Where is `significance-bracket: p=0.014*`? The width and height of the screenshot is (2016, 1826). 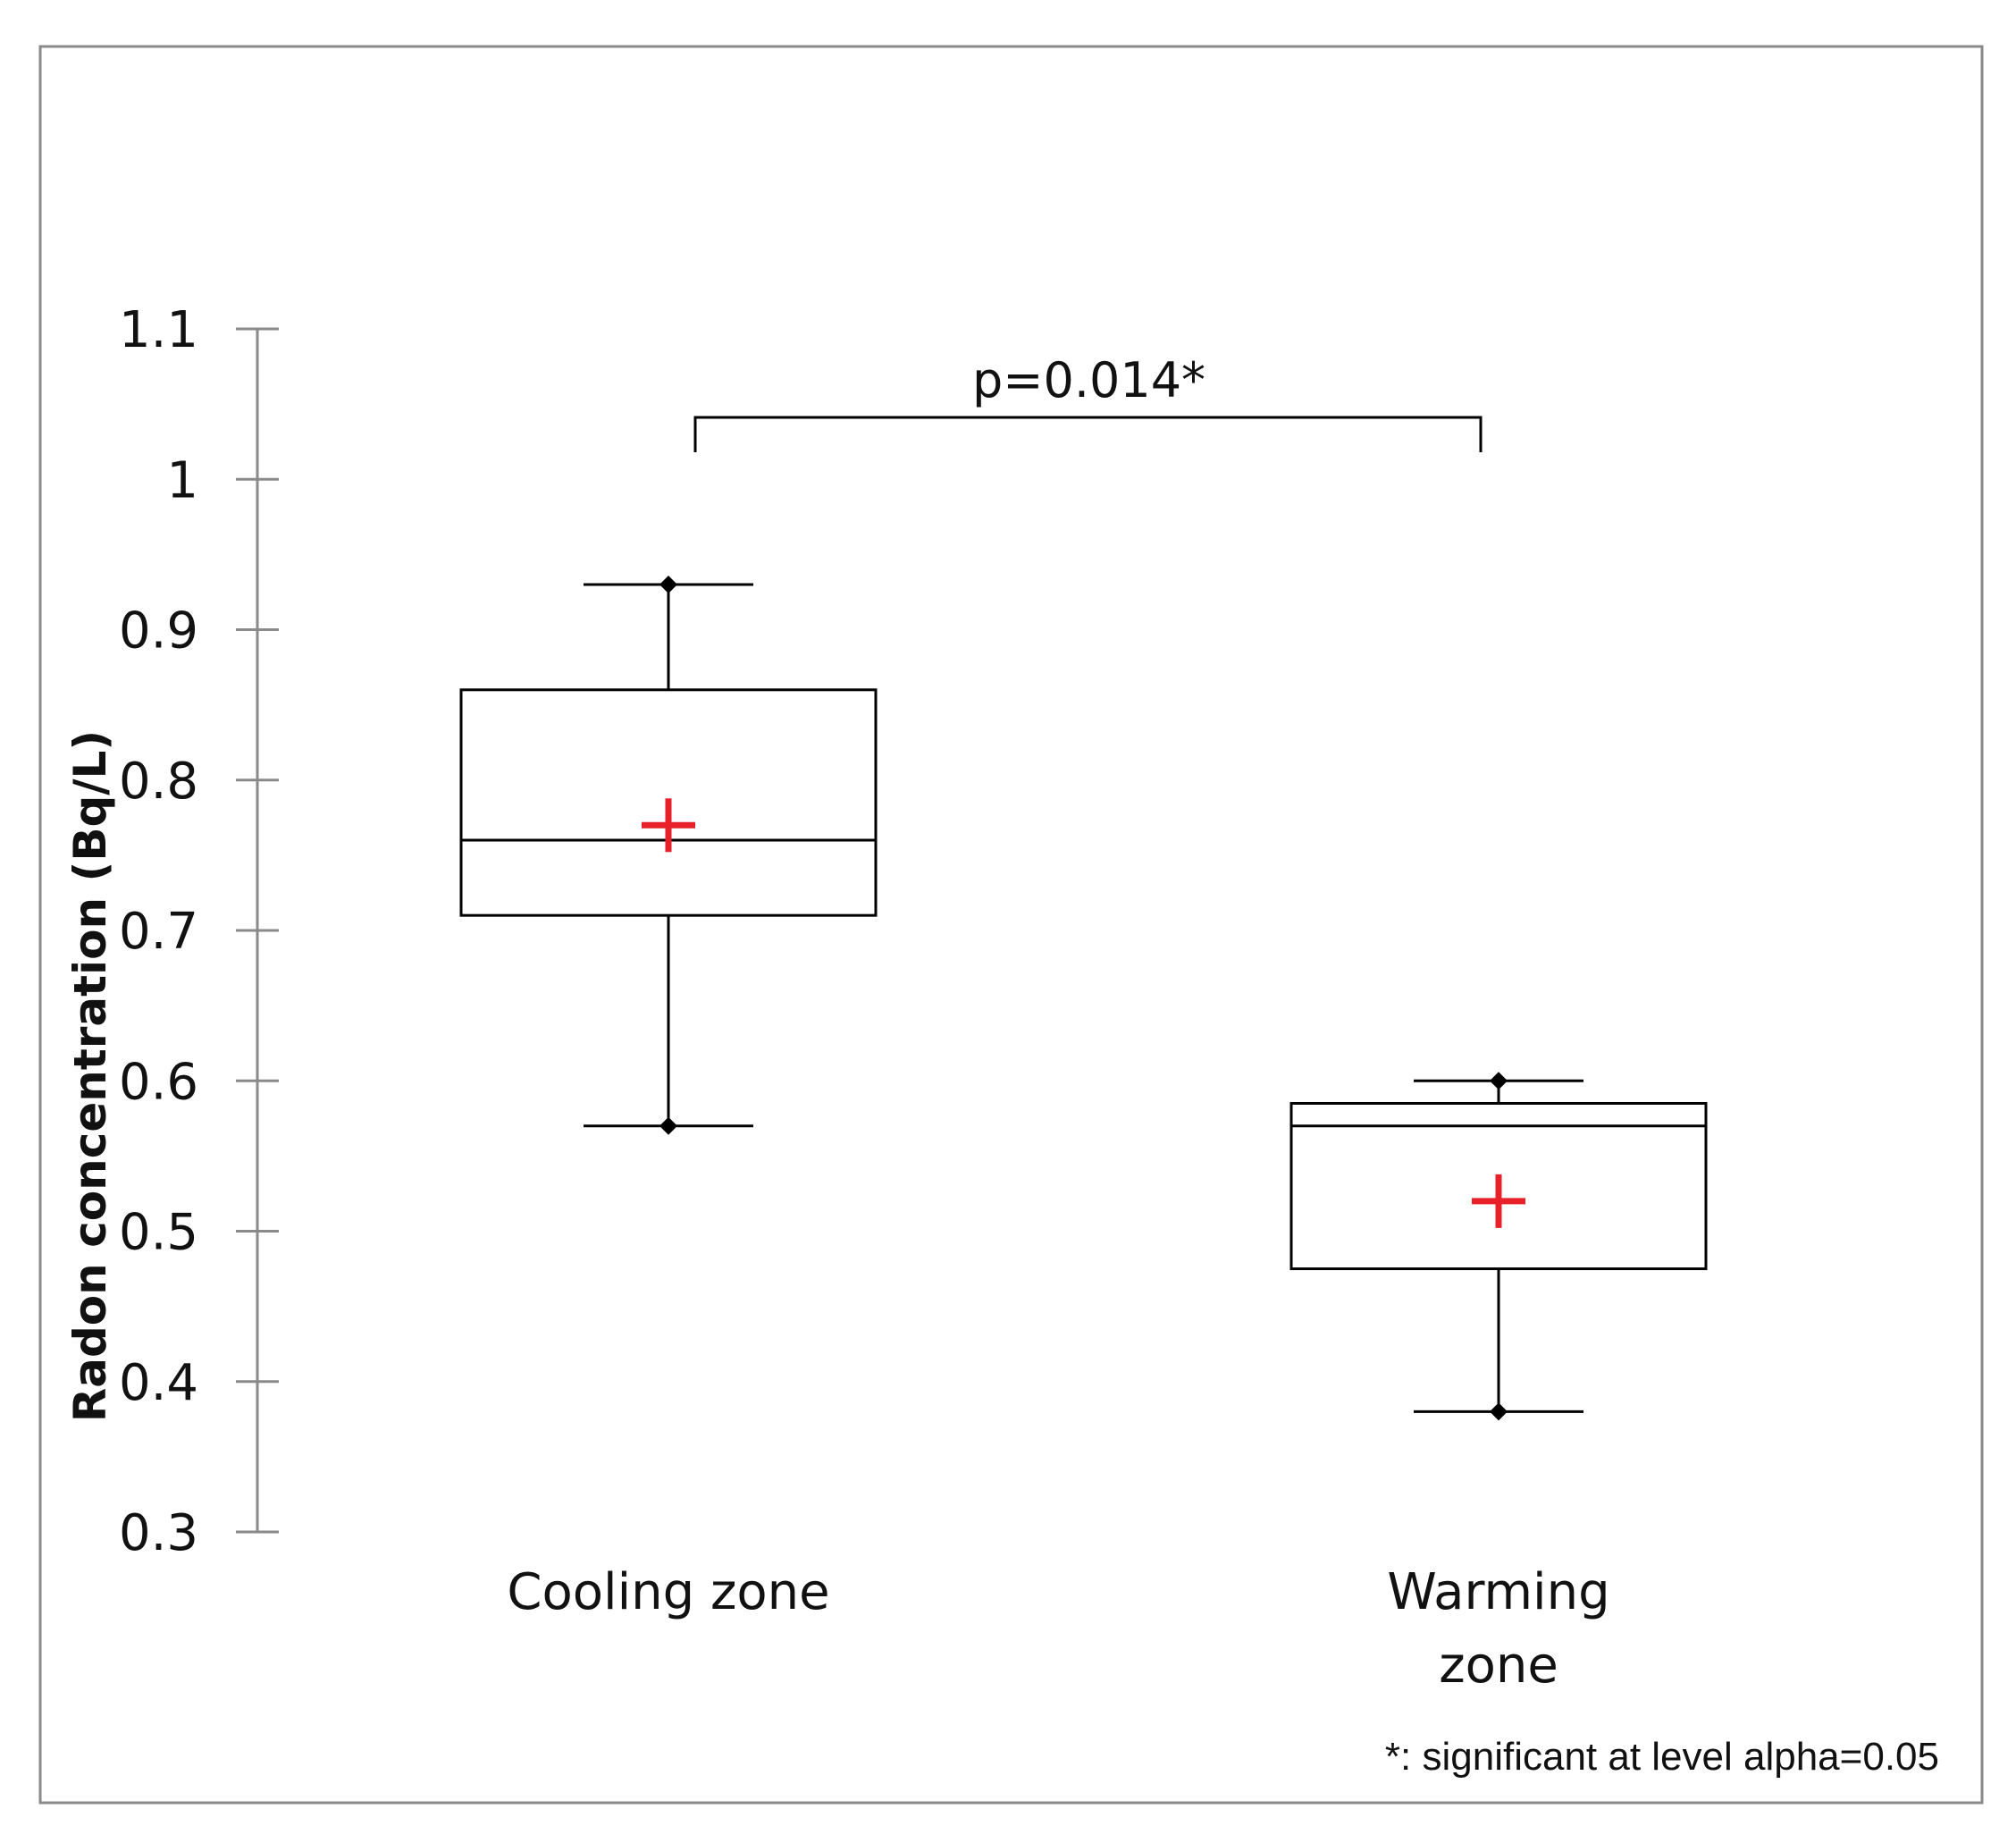
significance-bracket: p=0.014* is located at coordinates (1088, 402).